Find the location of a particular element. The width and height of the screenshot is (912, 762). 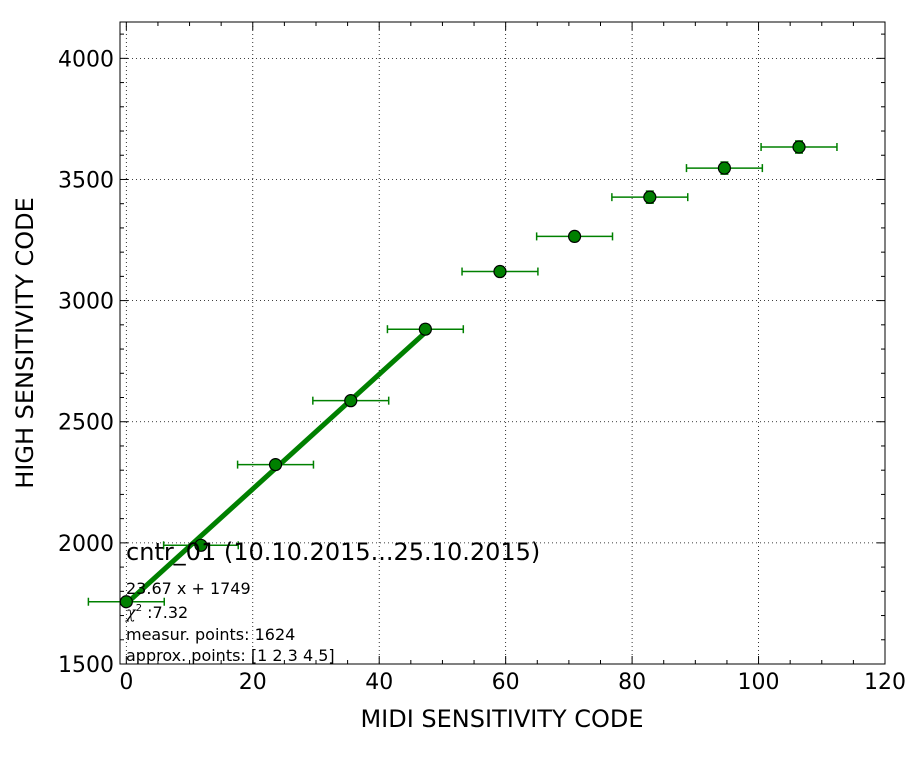

y-tick-label: 3500 is located at coordinates (86, 180).